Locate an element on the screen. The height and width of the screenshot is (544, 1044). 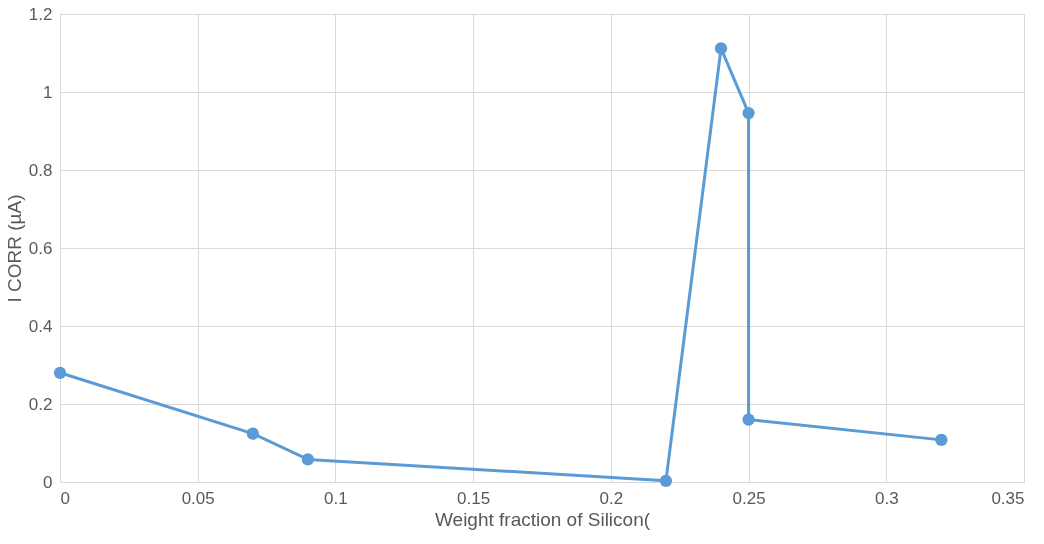
y-tick-label: 0.2 is located at coordinates (40, 404).